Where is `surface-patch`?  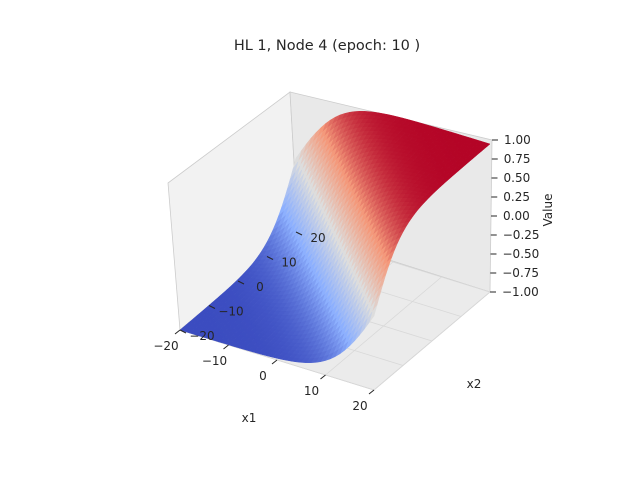 surface-patch is located at coordinates (305, 360).